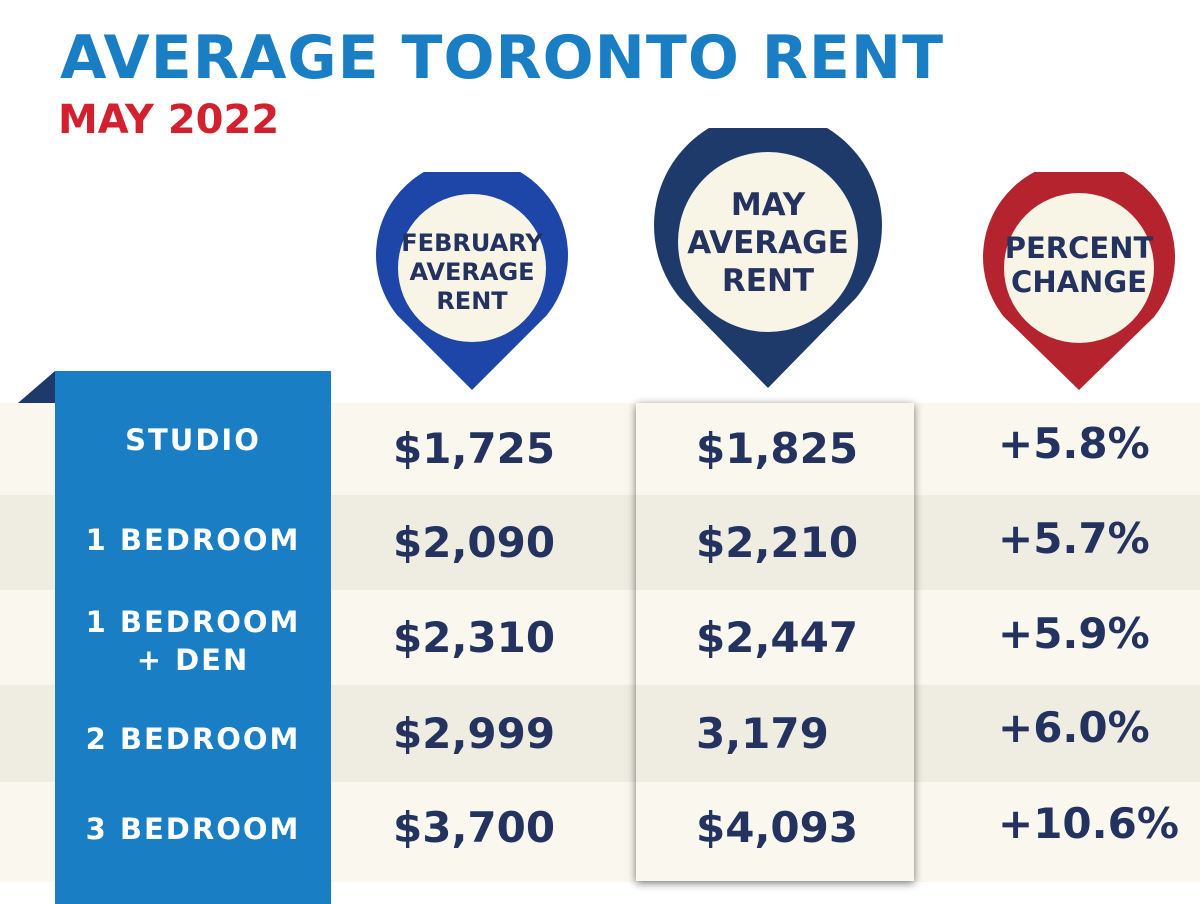  I want to click on cell-1-bedroom-den-may: $2,447, so click(777, 637).